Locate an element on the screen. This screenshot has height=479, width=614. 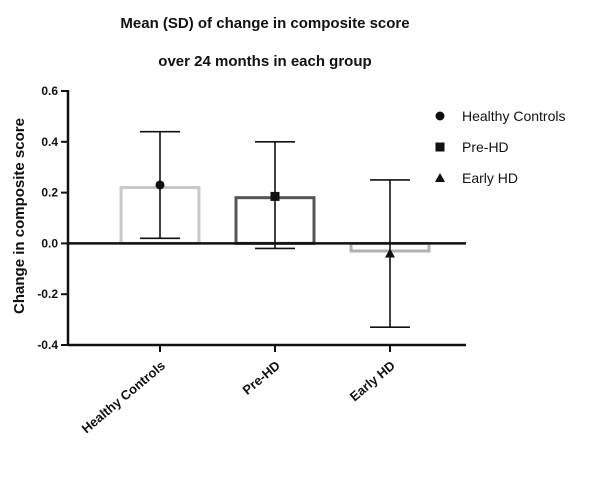
x-tick-label-1: Pre-HD is located at coordinates (261, 378).